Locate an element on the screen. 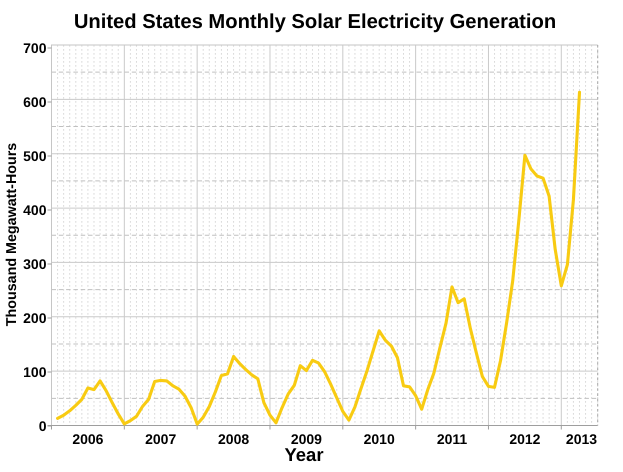  svg-text: 2009 is located at coordinates (306, 439).